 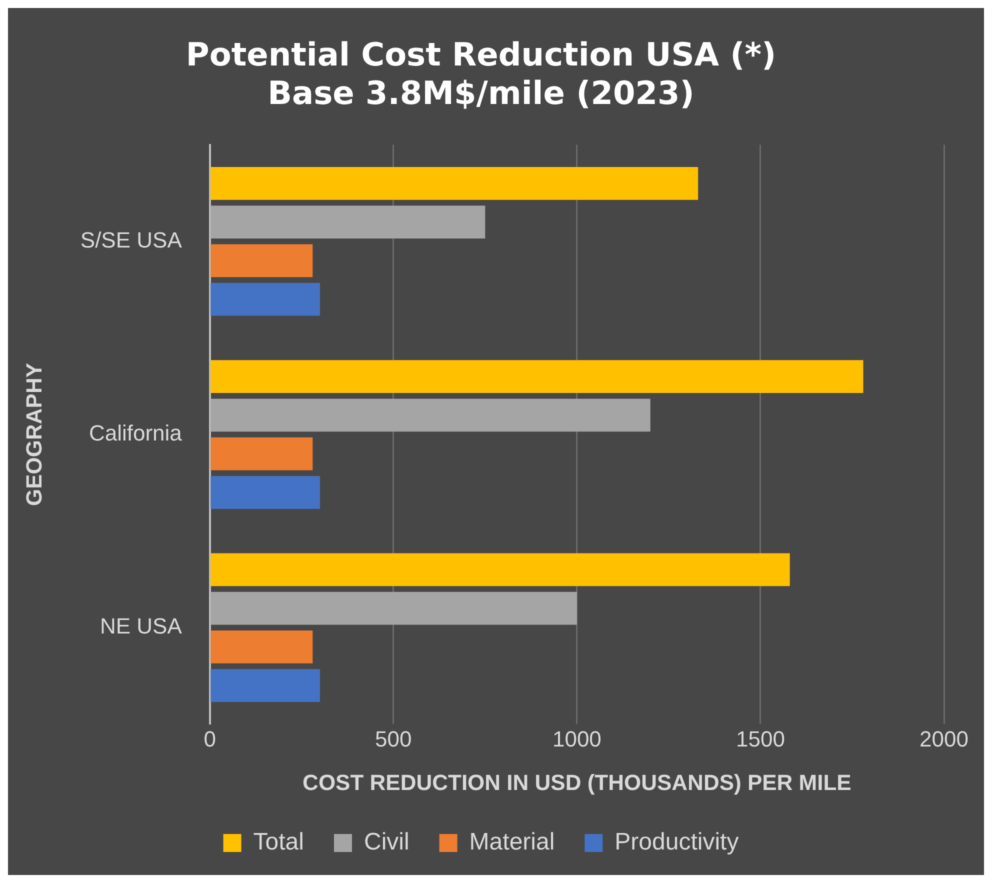 What do you see at coordinates (278, 842) in the screenshot?
I see `legend-label: Total` at bounding box center [278, 842].